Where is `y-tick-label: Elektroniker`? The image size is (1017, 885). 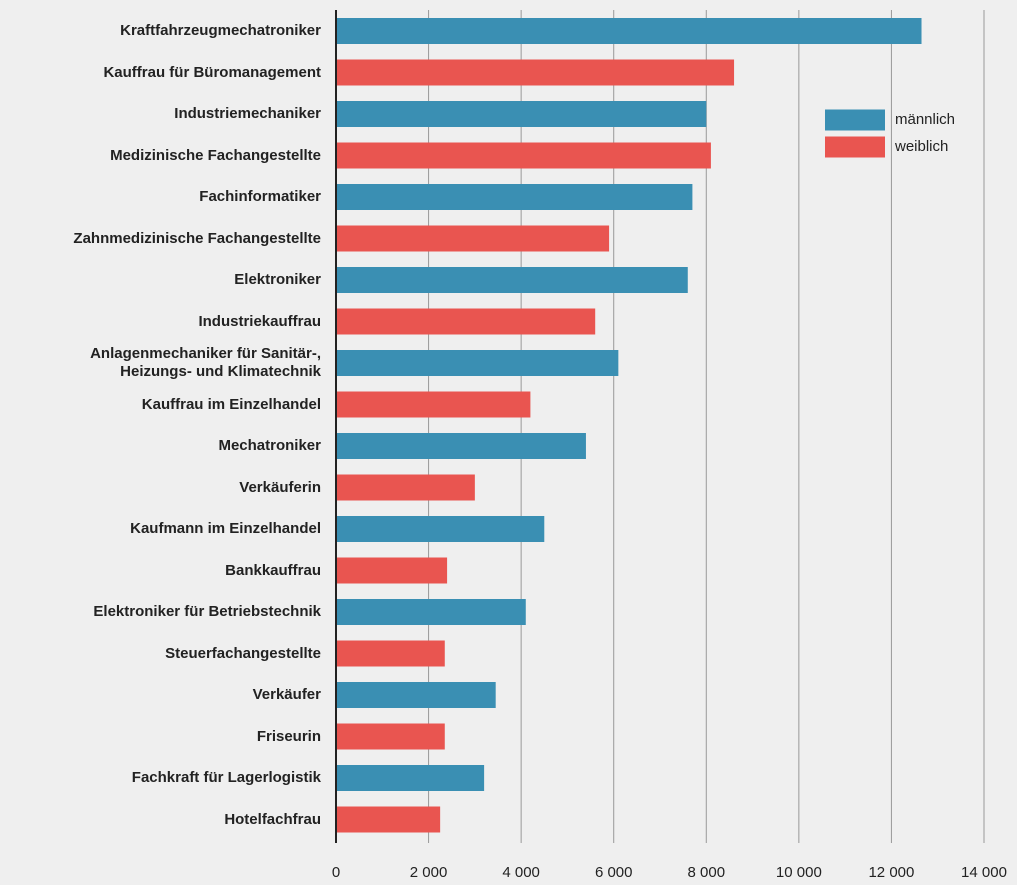 y-tick-label: Elektroniker is located at coordinates (277, 279).